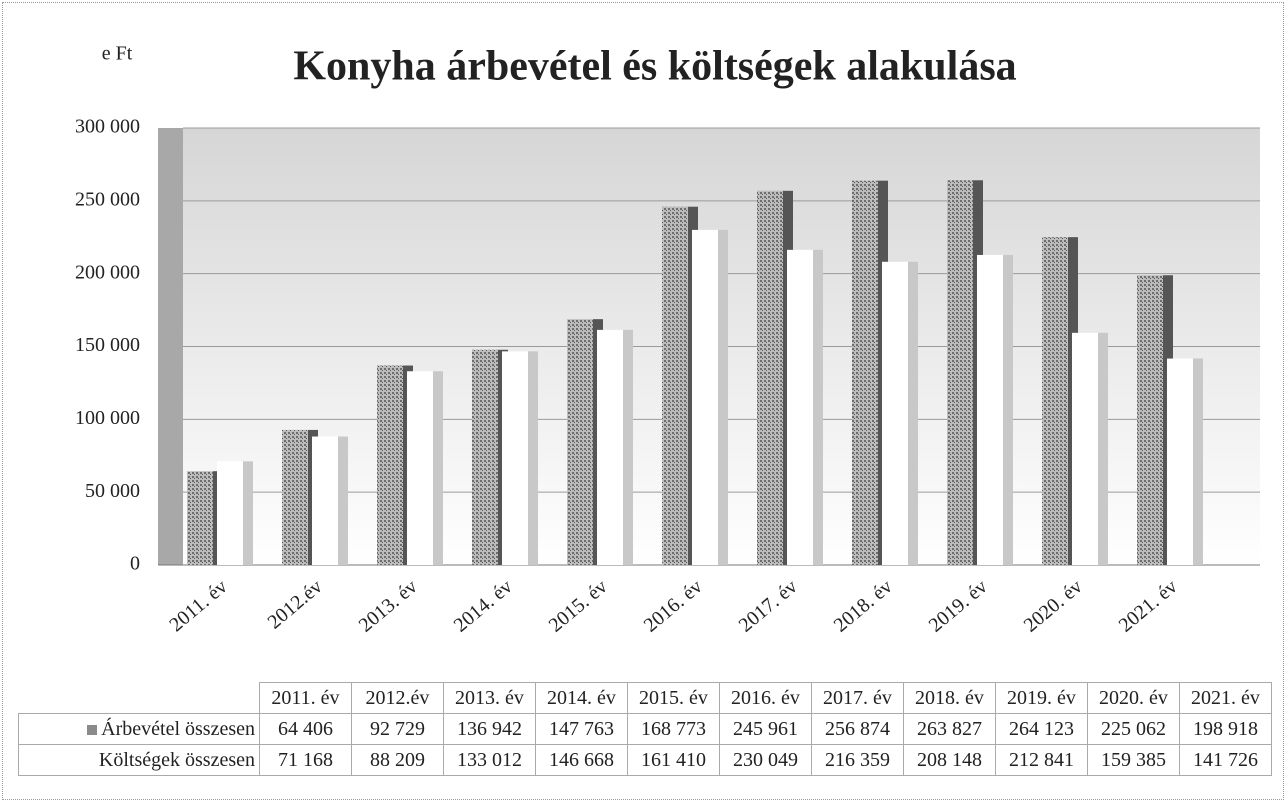  What do you see at coordinates (949, 729) in the screenshot?
I see `table-cell: 263 827` at bounding box center [949, 729].